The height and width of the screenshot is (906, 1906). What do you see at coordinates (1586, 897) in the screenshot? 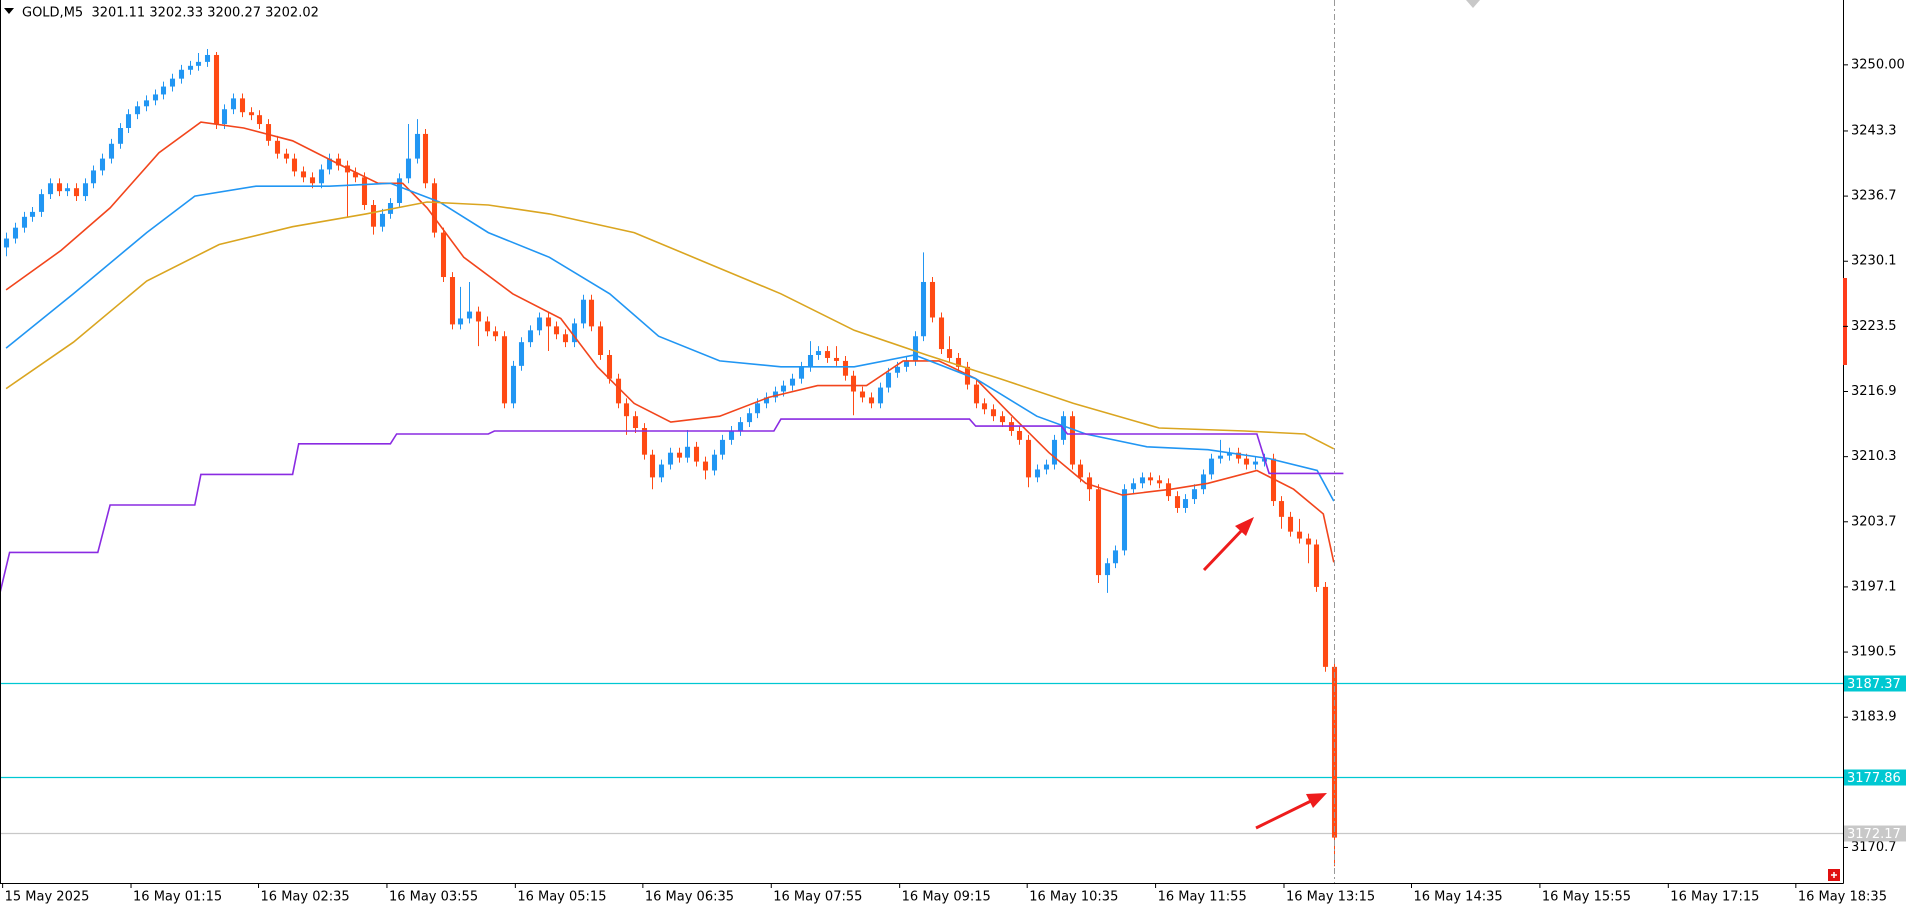
I see `x-tick-label: 16 May 15:55` at bounding box center [1586, 897].